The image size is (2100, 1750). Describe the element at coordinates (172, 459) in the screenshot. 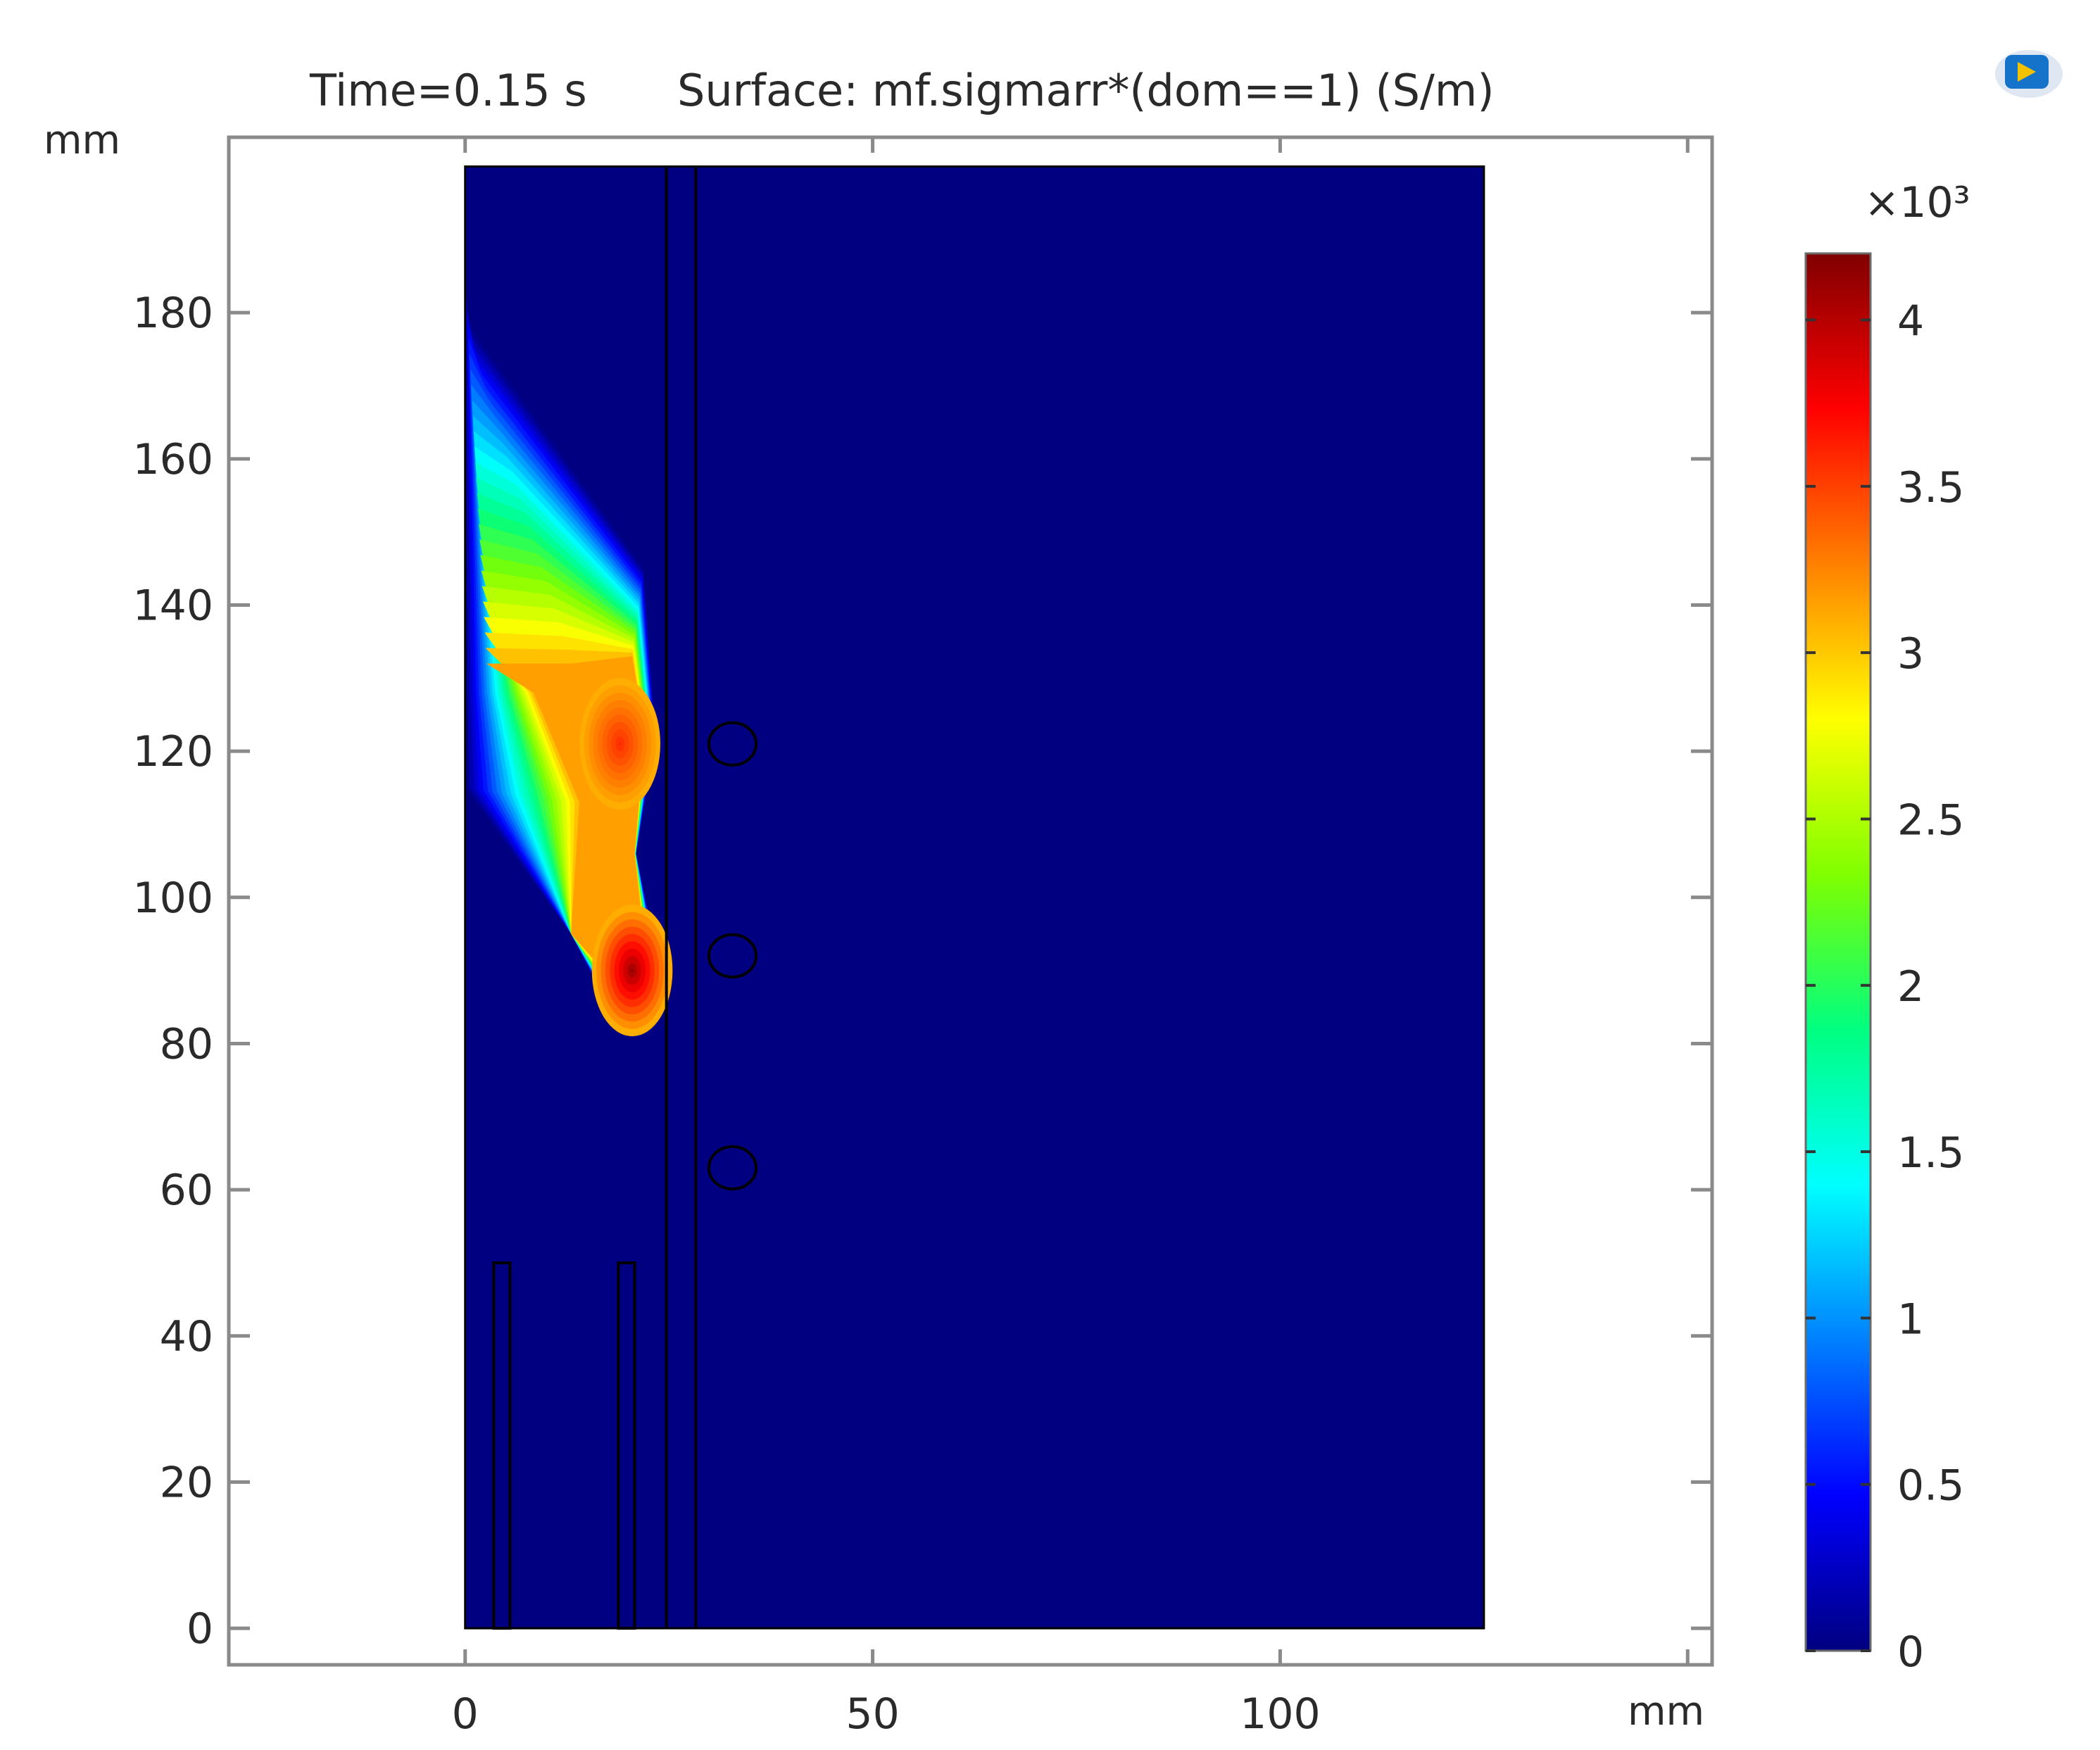

I see `y-tick-label: 160` at that location.